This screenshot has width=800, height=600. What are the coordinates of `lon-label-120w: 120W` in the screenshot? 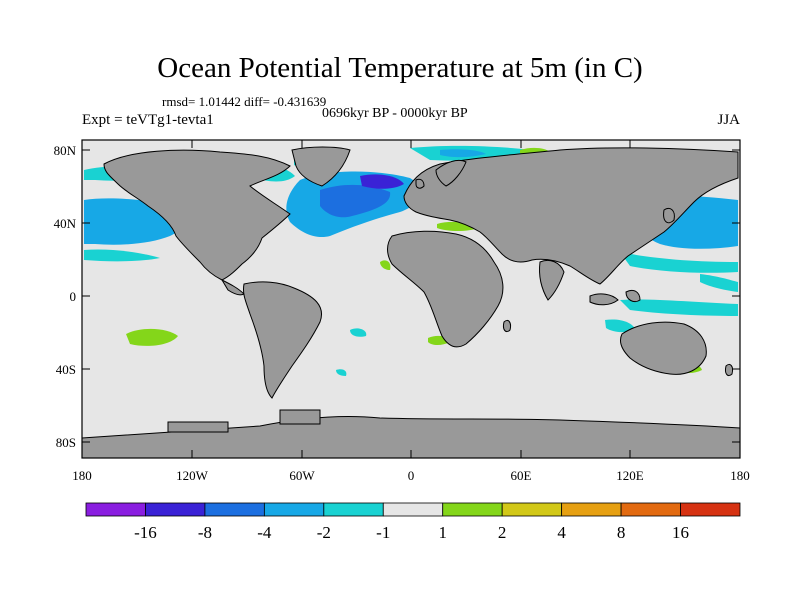 It's located at (192, 475).